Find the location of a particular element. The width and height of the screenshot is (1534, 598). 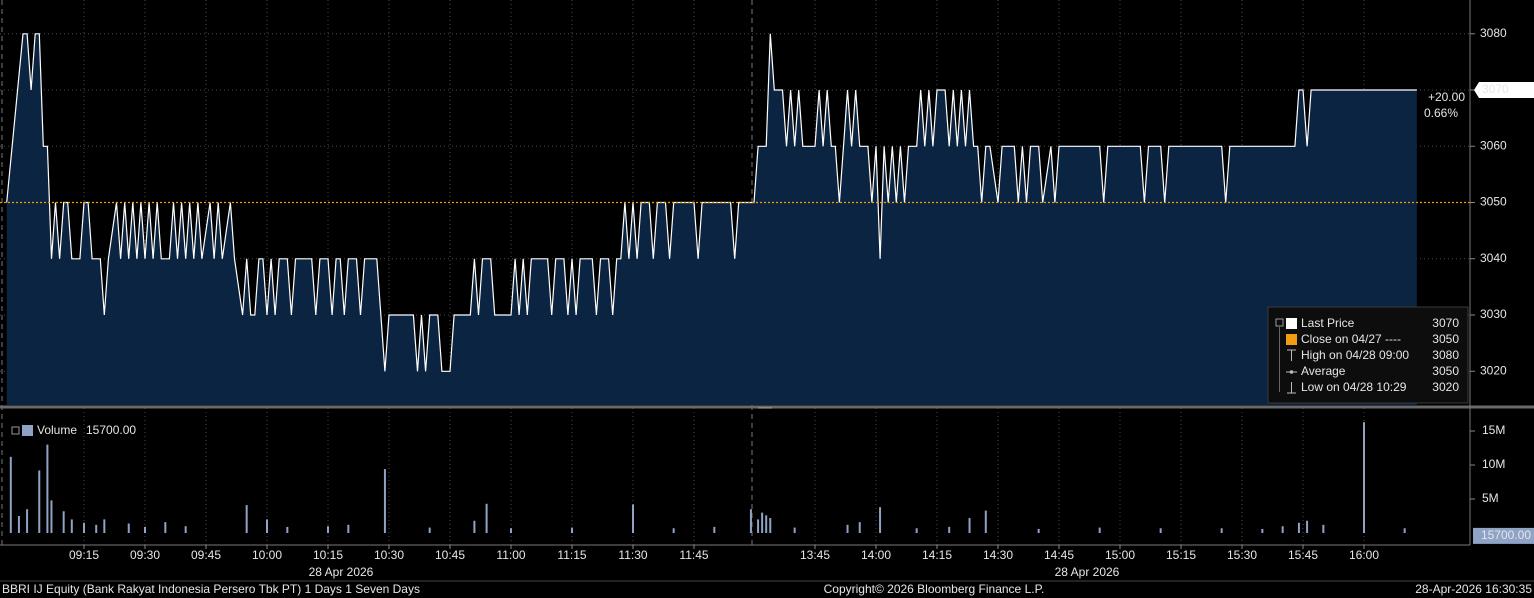

y-tick-label: 3060 is located at coordinates (1493, 145).